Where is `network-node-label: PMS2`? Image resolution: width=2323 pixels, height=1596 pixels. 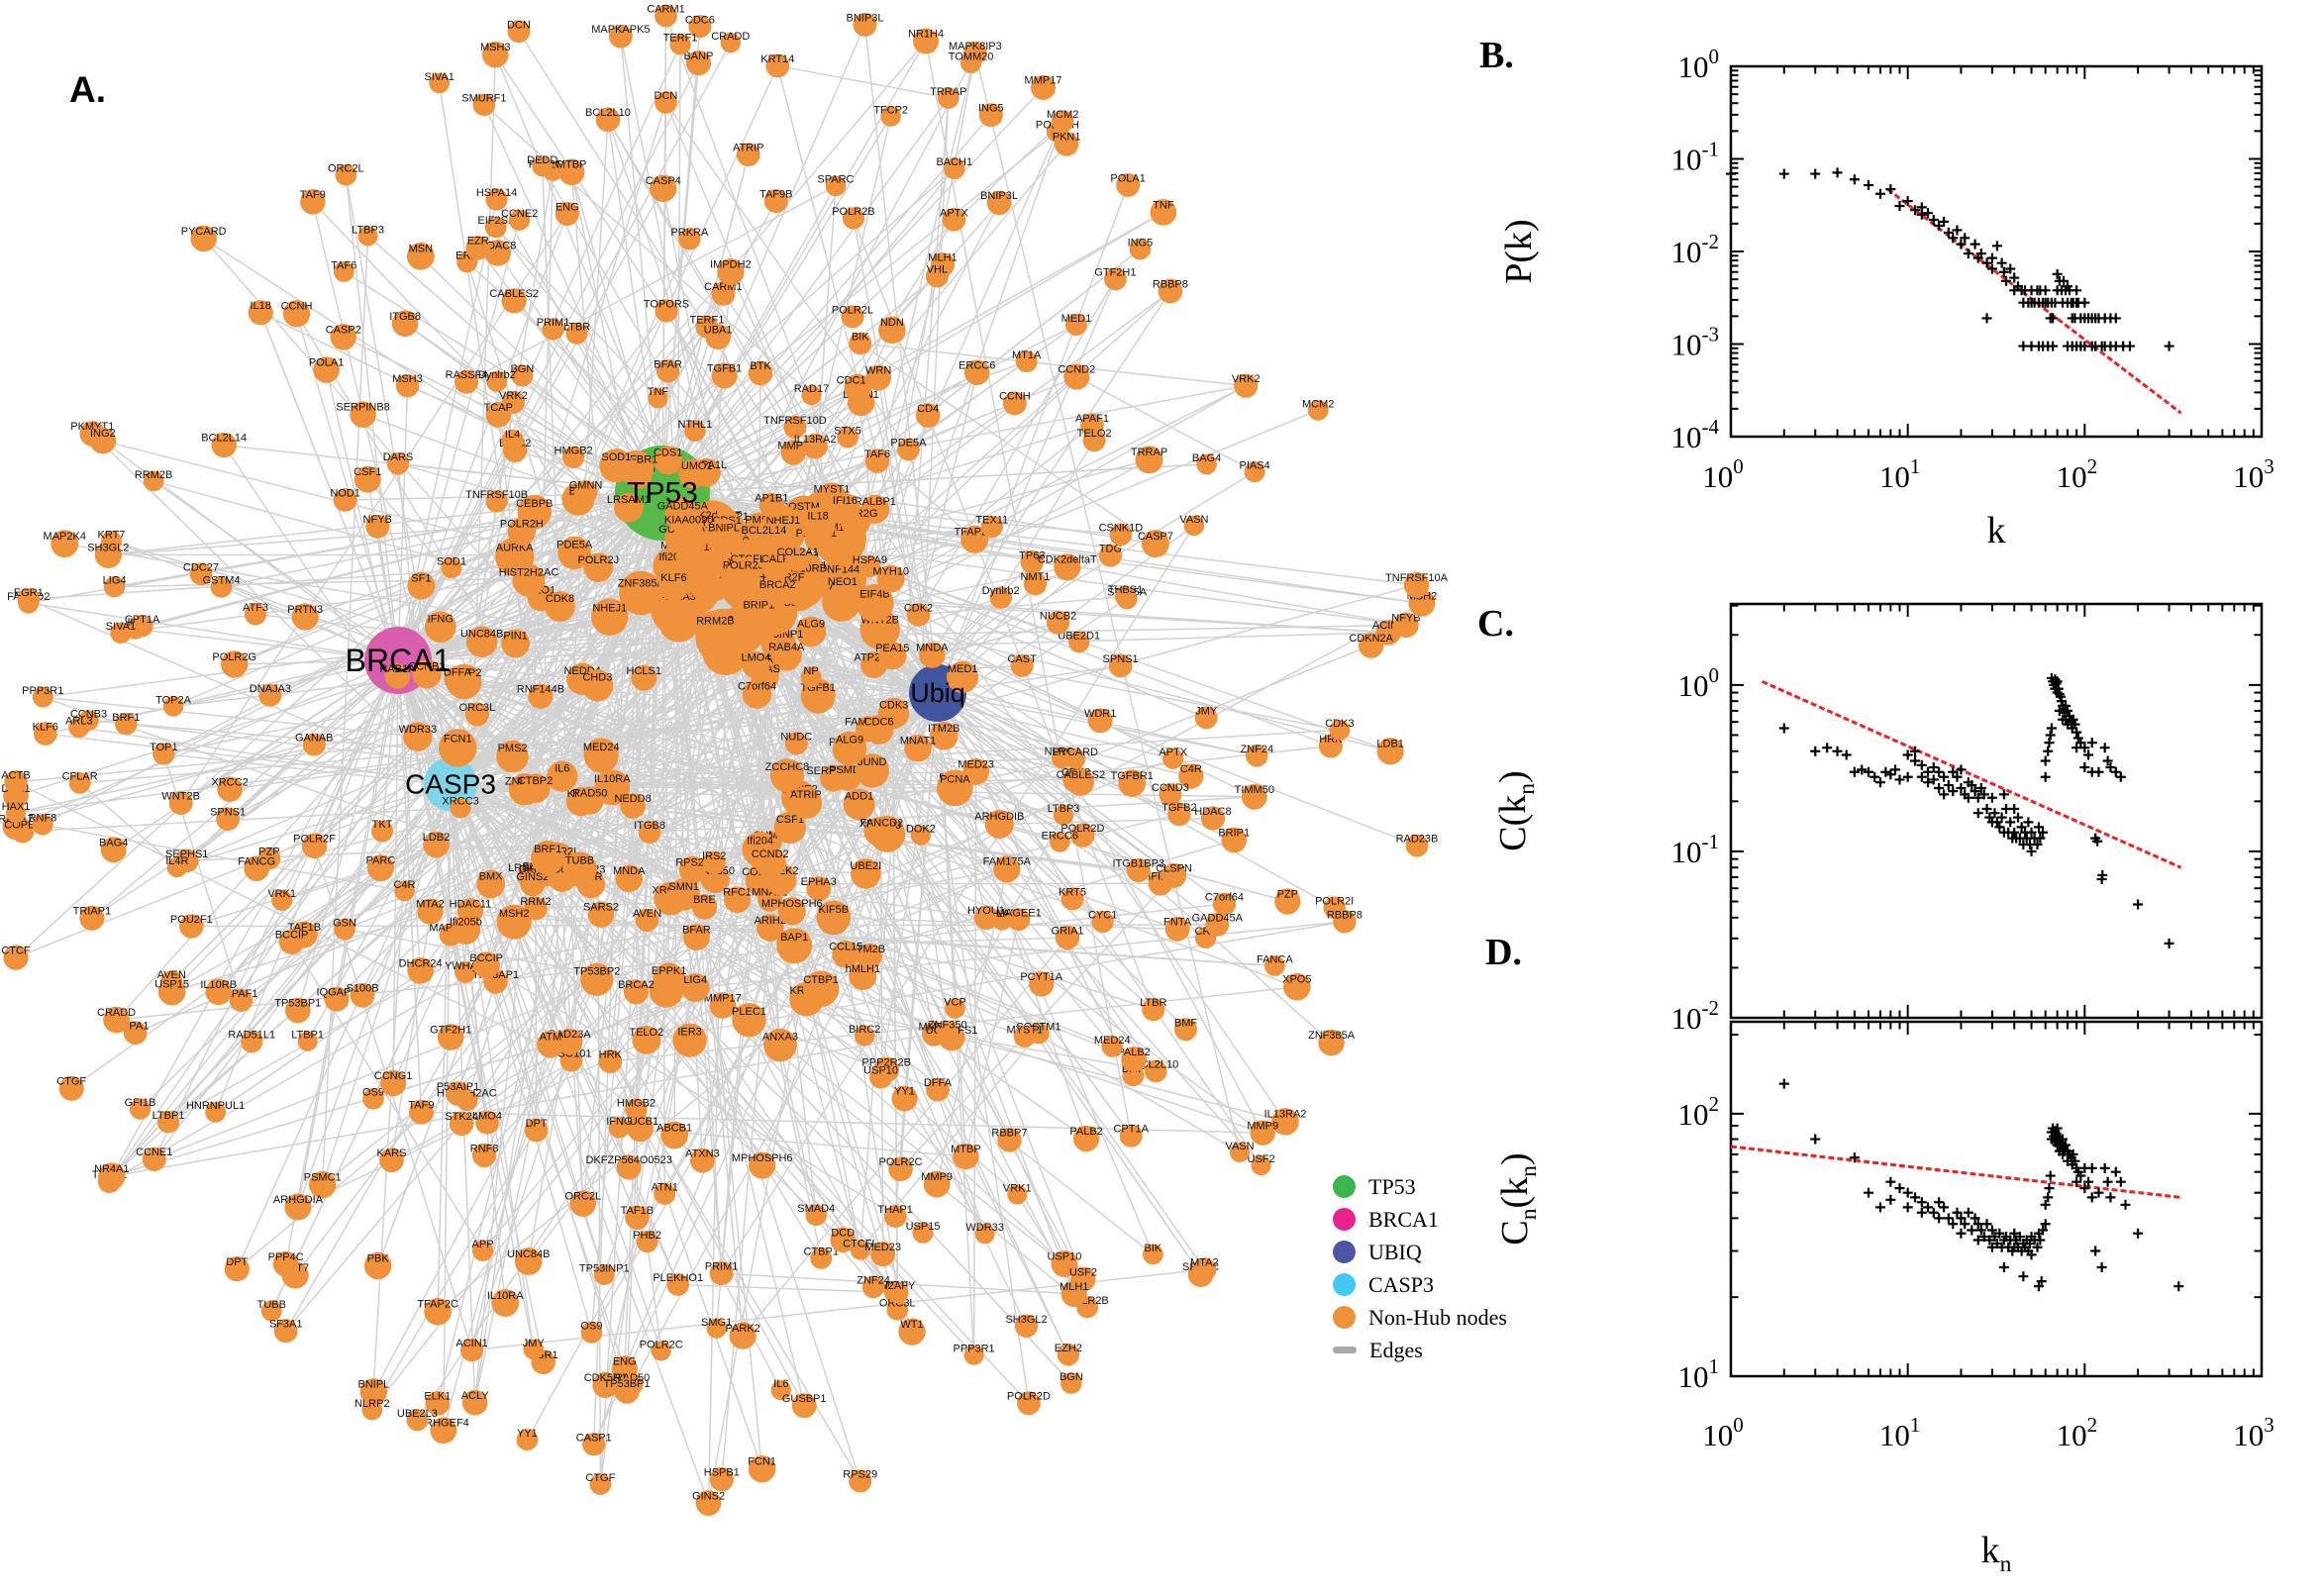
network-node-label: PMS2 is located at coordinates (513, 748).